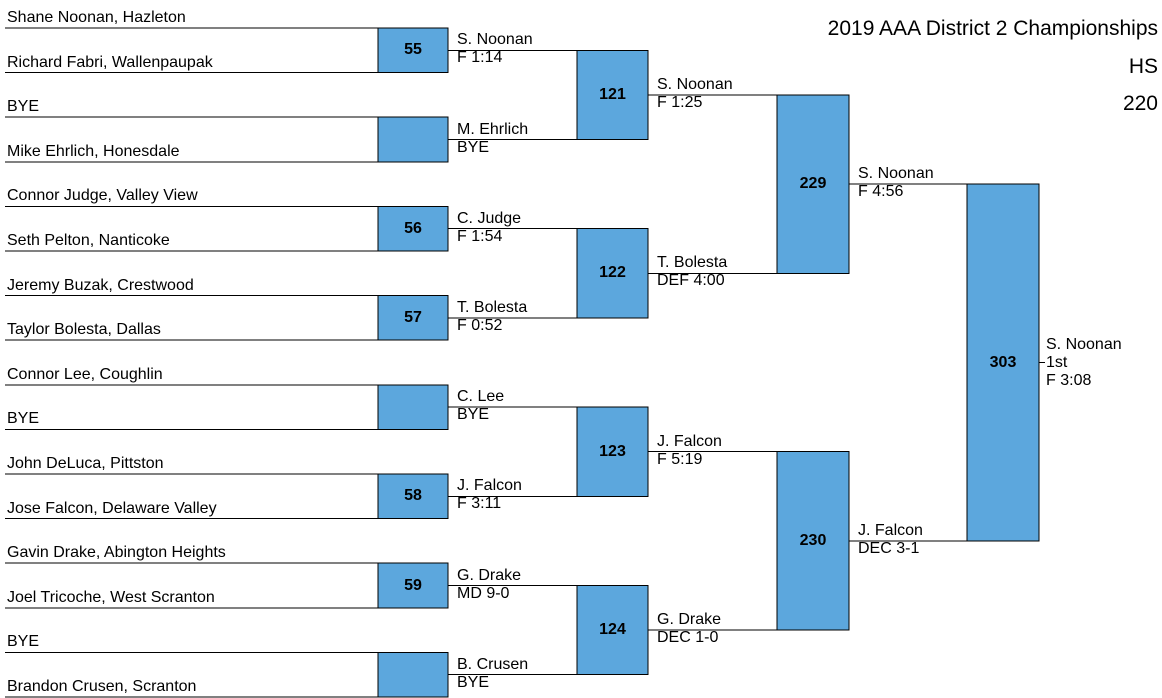 Image resolution: width=1162 pixels, height=698 pixels. Describe the element at coordinates (493, 664) in the screenshot. I see `winner-name: B. Crusen` at that location.